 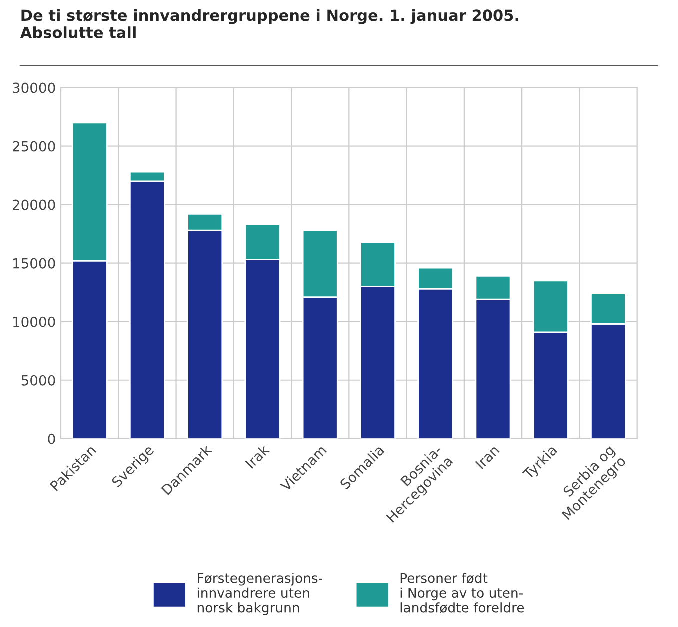 What do you see at coordinates (52, 439) in the screenshot?
I see `y-tick-label: 0` at bounding box center [52, 439].